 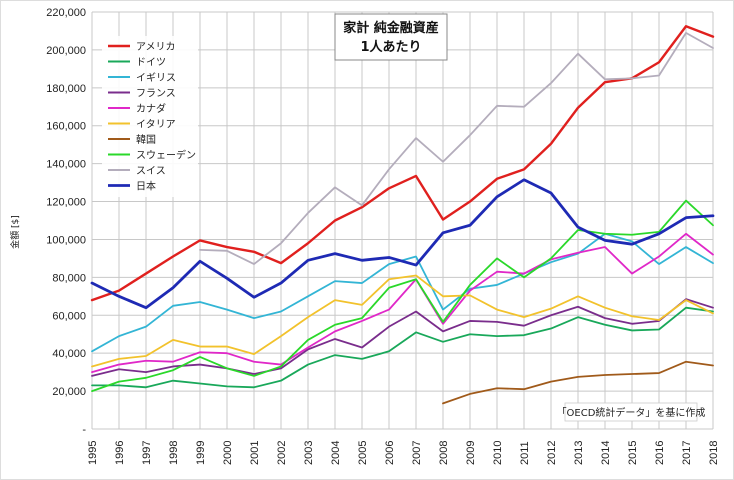 I want to click on legend-label: アメリカ, so click(x=156, y=47).